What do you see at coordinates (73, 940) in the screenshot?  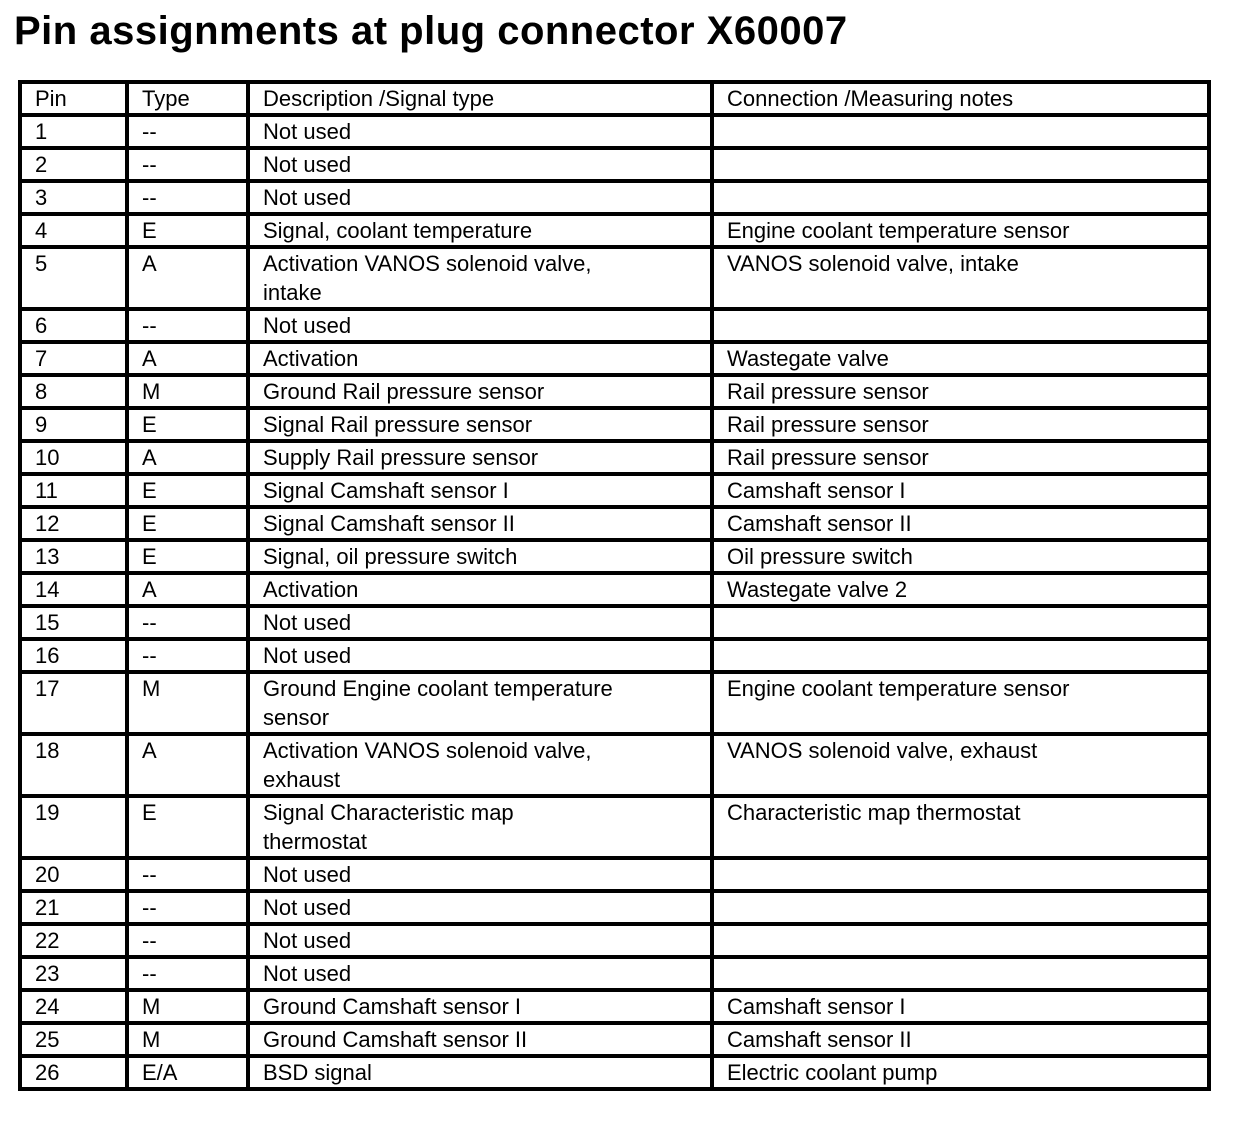 I see `pin-cell: 22` at bounding box center [73, 940].